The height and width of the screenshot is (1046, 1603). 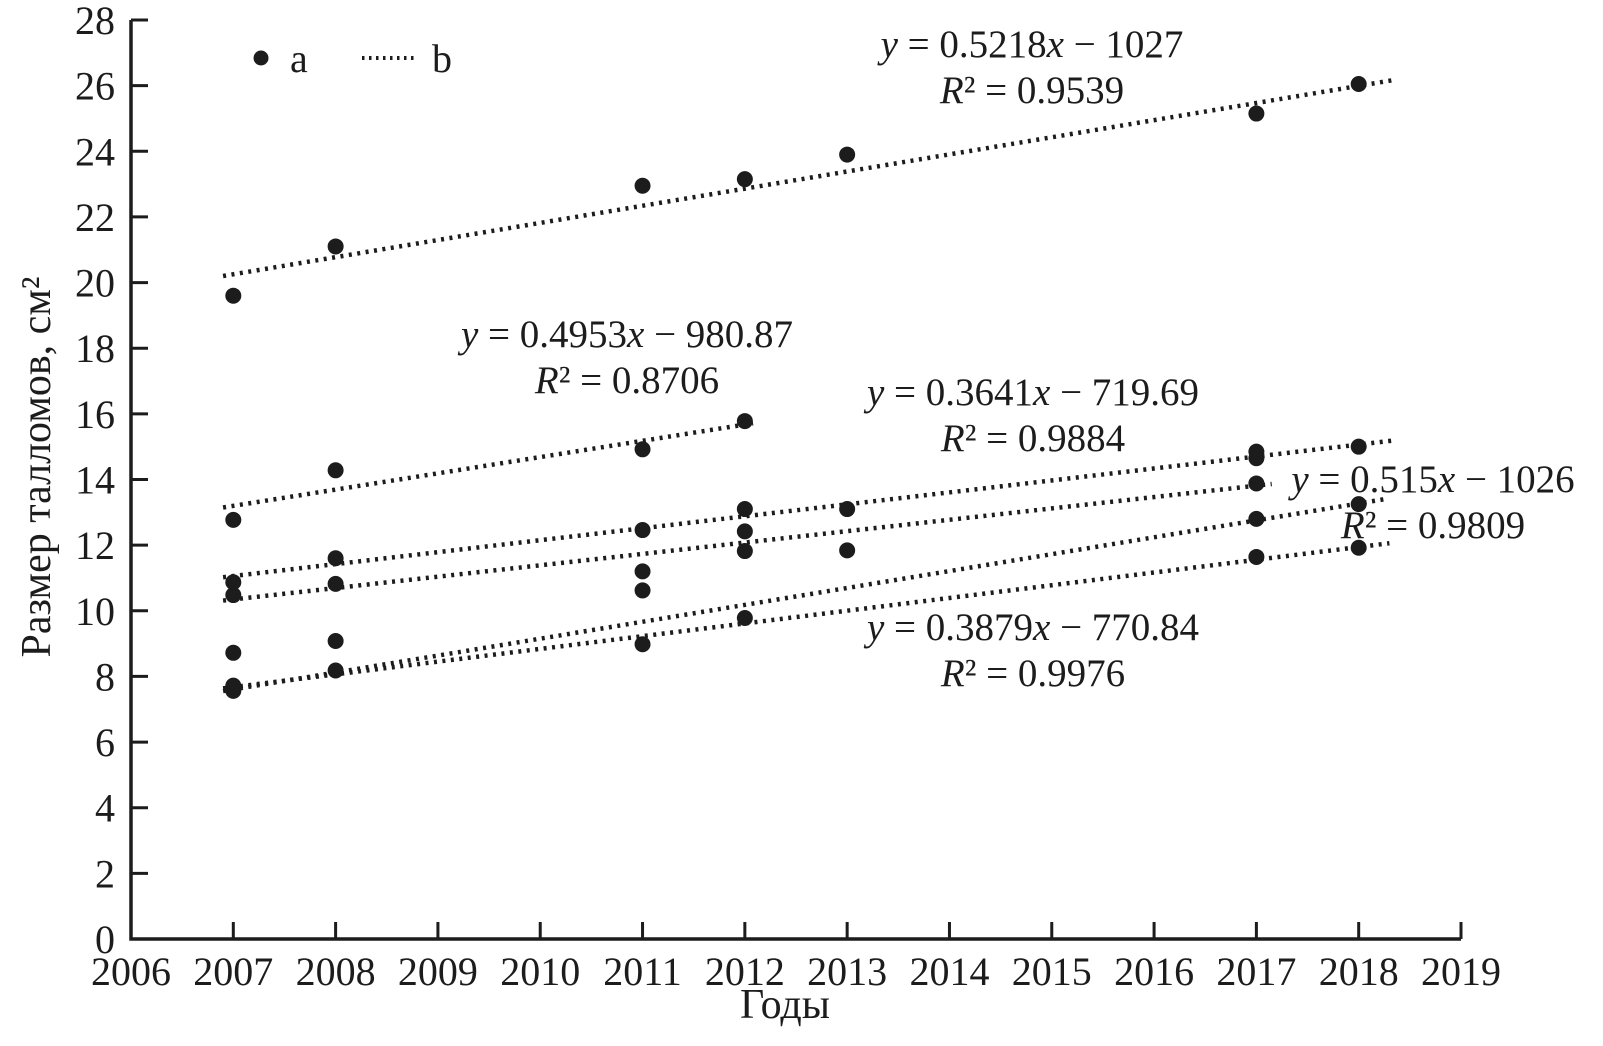 What do you see at coordinates (642, 971) in the screenshot?
I see `x-tick-label: 2011` at bounding box center [642, 971].